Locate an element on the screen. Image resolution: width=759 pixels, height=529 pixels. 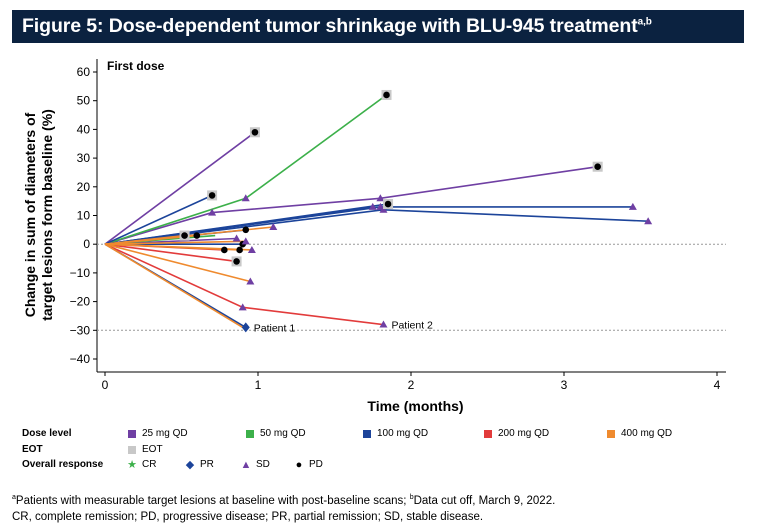
legend-text-25mg: 25 mg QD is located at coordinates (165, 433).